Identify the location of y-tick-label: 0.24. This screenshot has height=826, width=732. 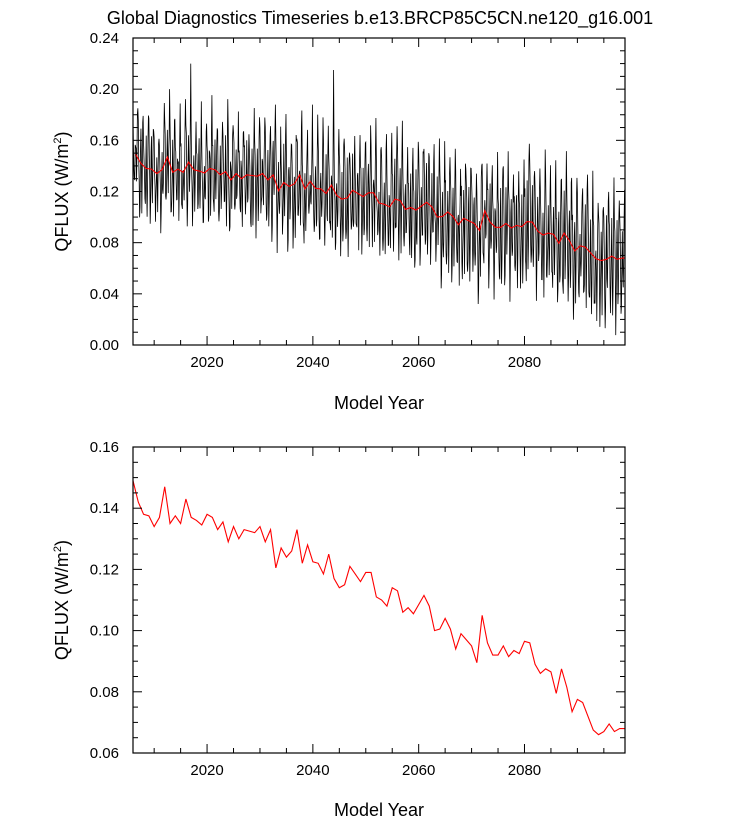
(104, 38).